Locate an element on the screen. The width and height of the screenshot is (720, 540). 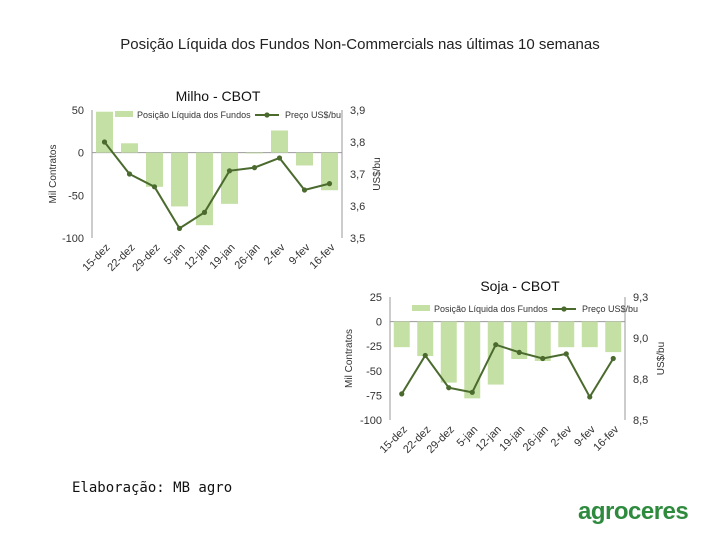
y-tick-label: 50 is located at coordinates (78, 111).